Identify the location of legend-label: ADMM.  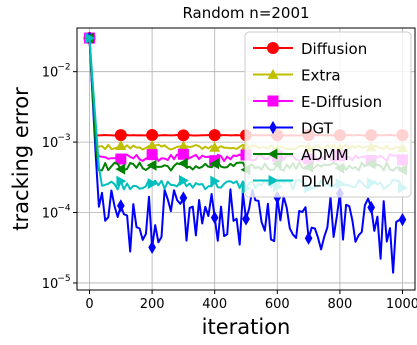
(325, 155).